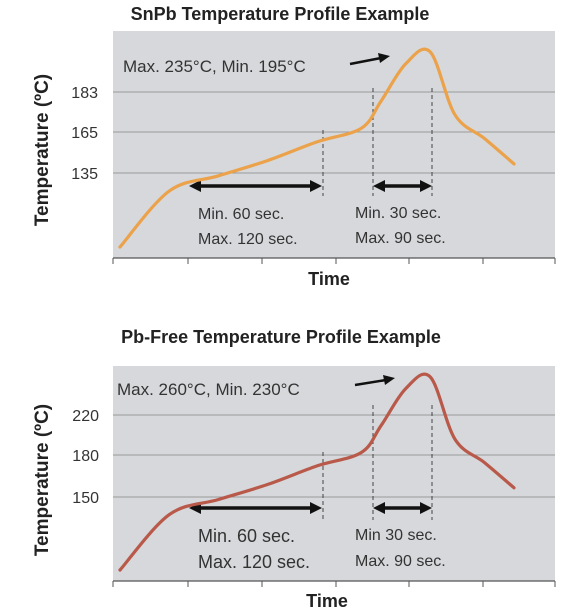  Describe the element at coordinates (329, 279) in the screenshot. I see `chart-1-x-axis-label: Time` at that location.